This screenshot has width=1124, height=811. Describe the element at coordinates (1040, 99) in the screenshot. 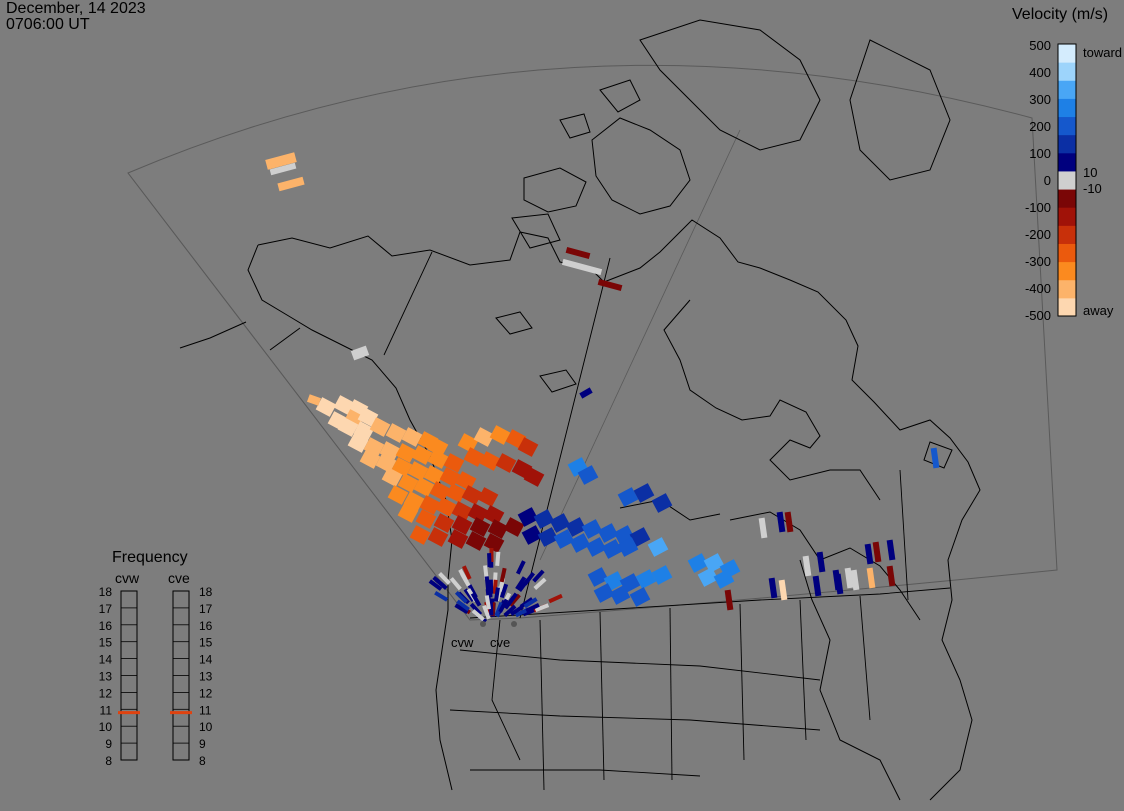

I see `colorbar-tick-label: 300` at that location.